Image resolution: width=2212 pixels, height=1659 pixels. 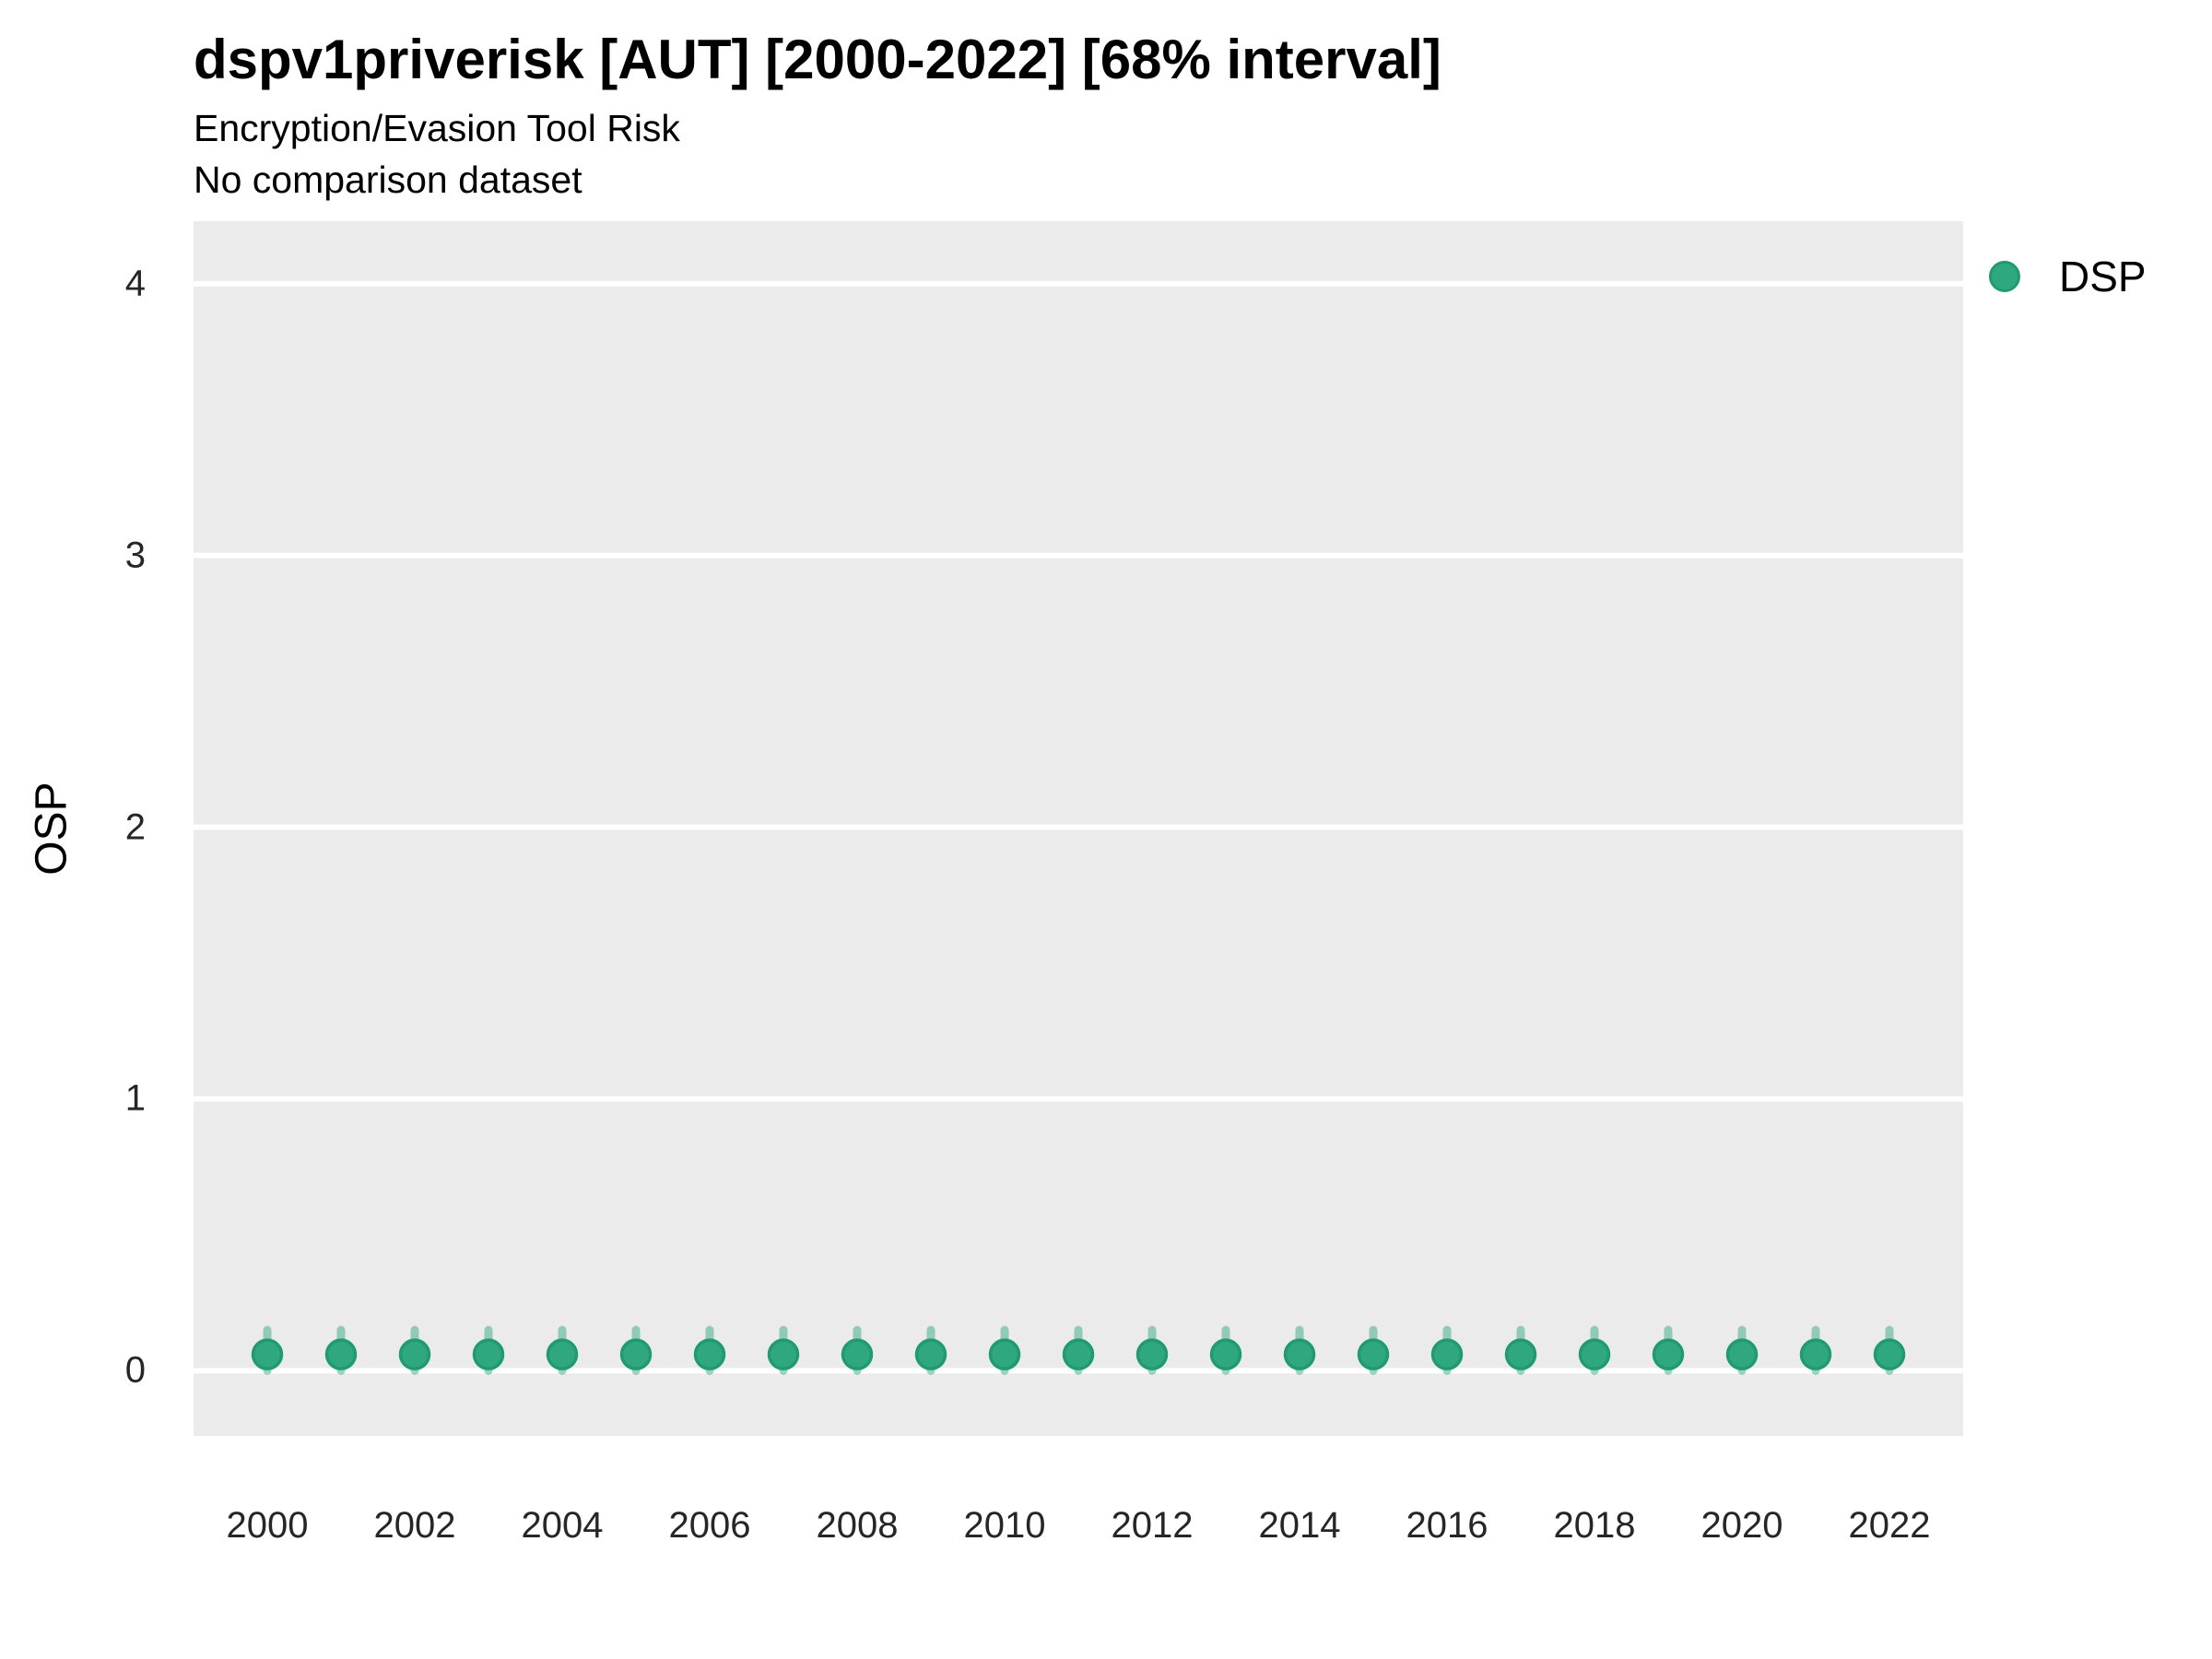 I want to click on x-tick-label-2004: 2004, so click(x=562, y=1525).